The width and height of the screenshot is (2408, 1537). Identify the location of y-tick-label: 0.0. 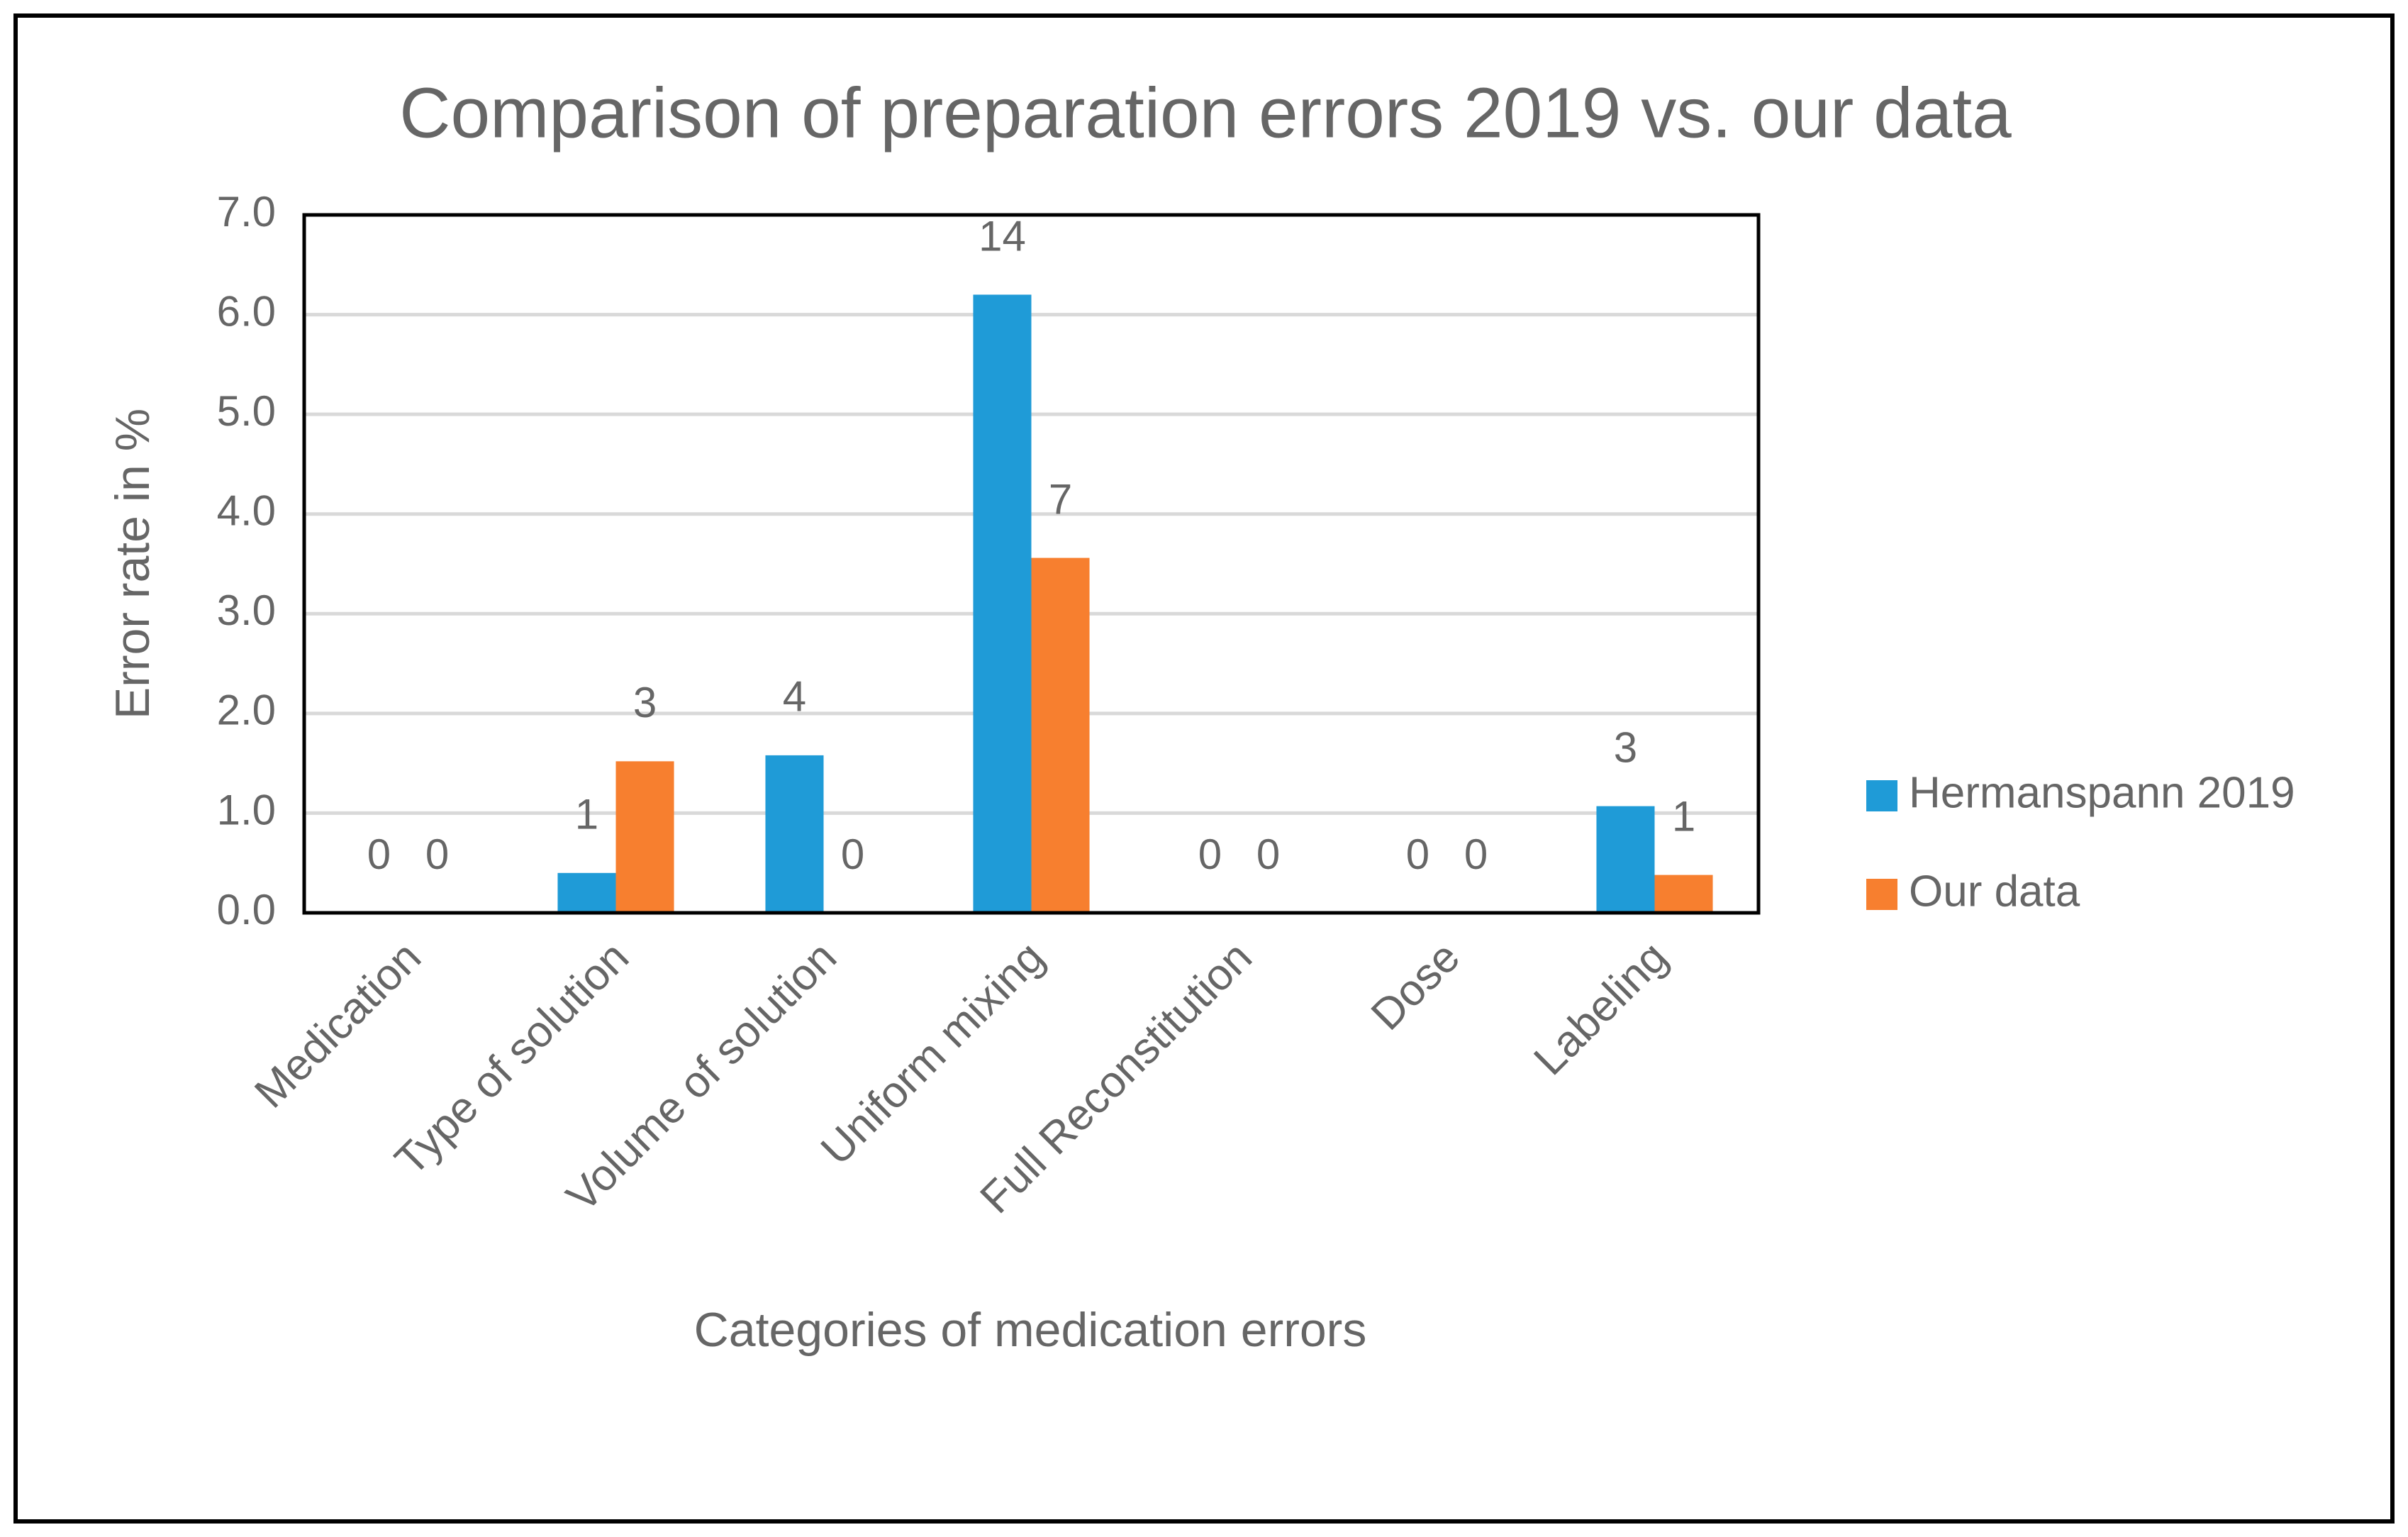
(246, 909).